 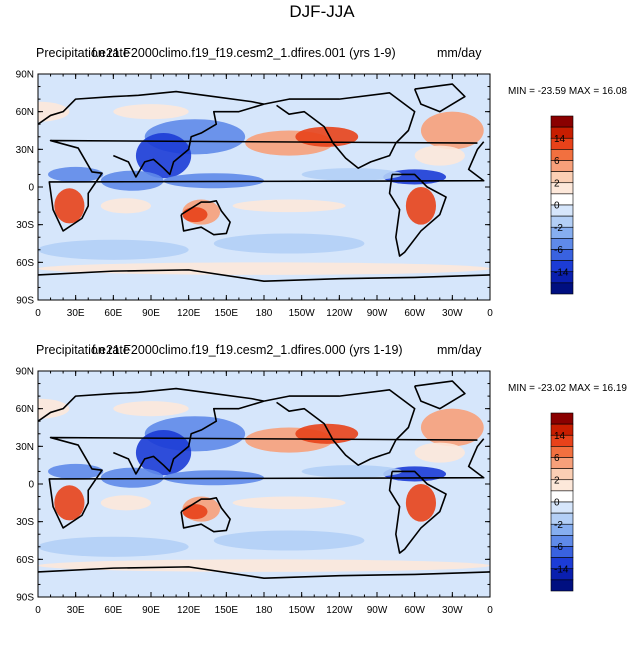 What do you see at coordinates (264, 313) in the screenshot?
I see `lon-label: 180` at bounding box center [264, 313].